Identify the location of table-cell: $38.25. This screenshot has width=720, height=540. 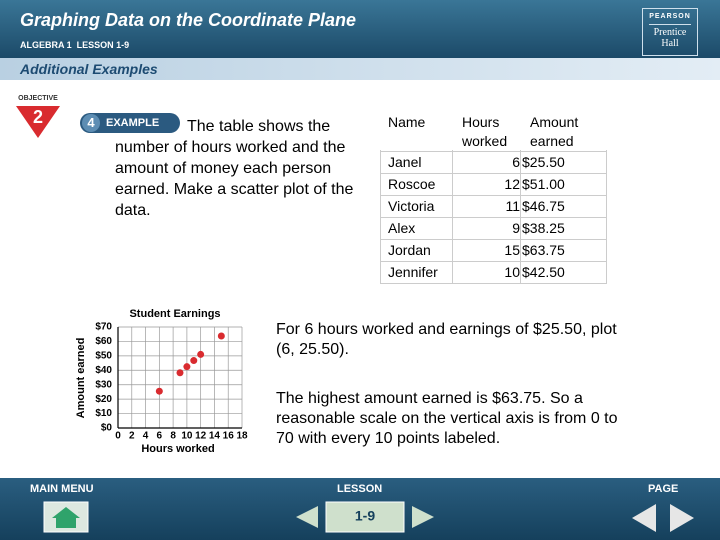
(543, 228).